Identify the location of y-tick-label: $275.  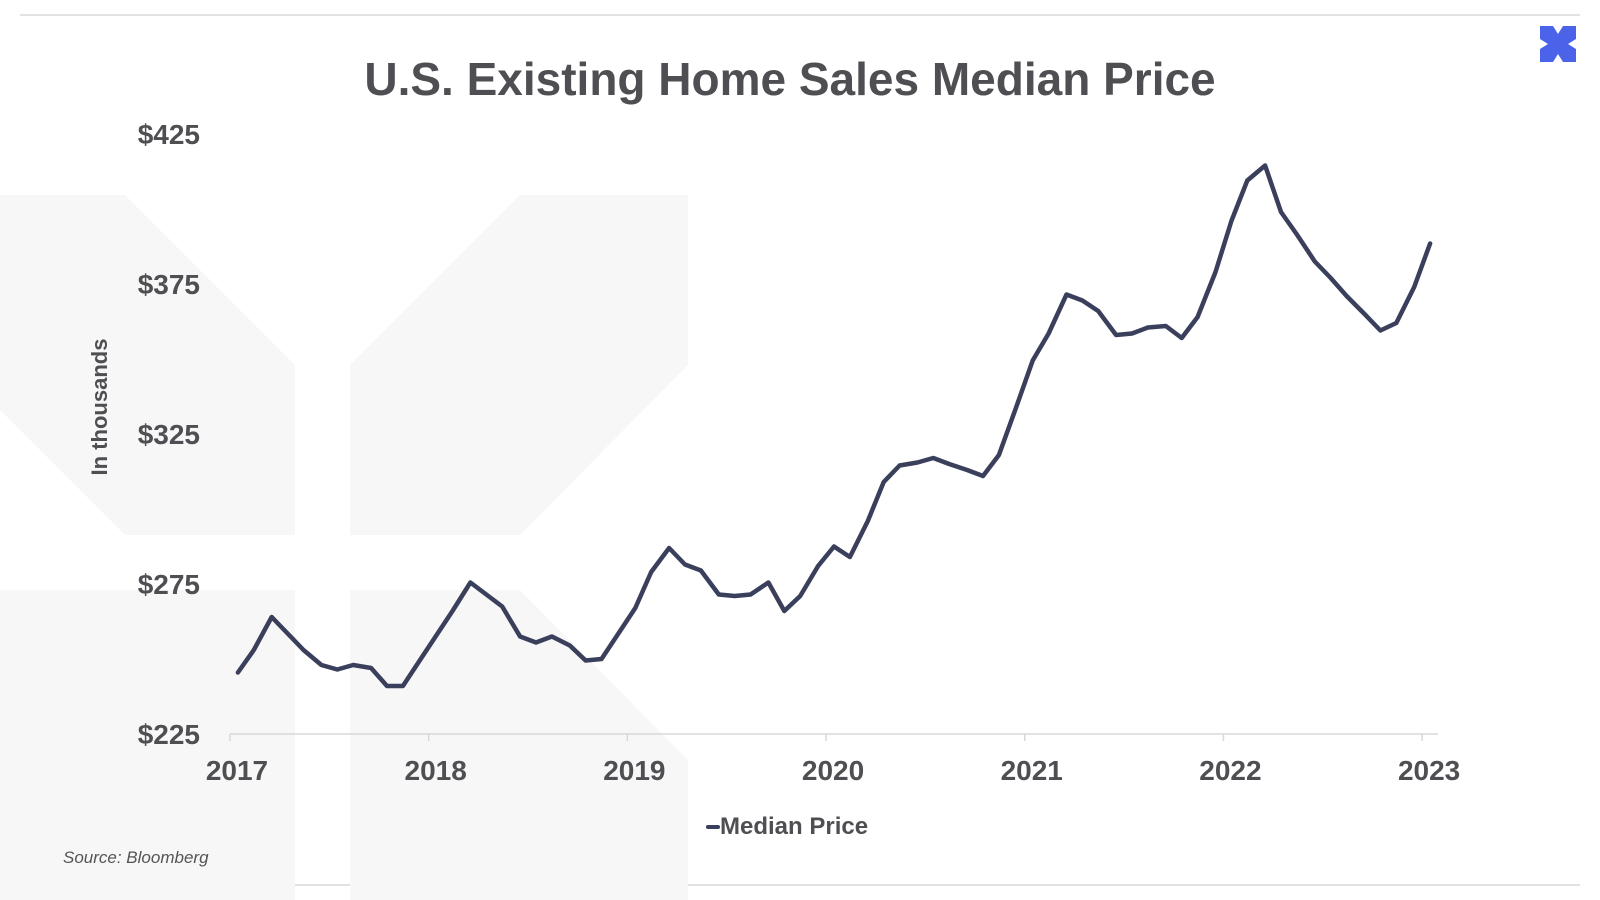
(169, 584).